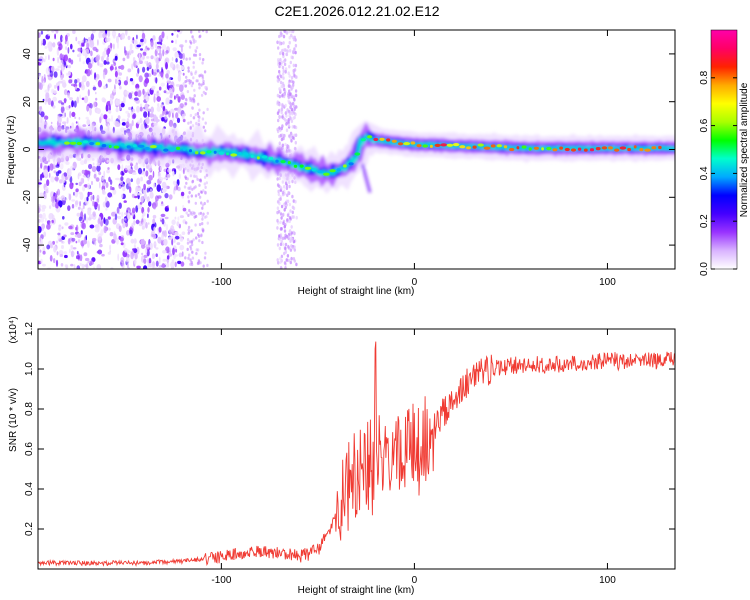  Describe the element at coordinates (356, 11) in the screenshot. I see `figure-title: C2E1.2026.012.21.02.E12` at that location.